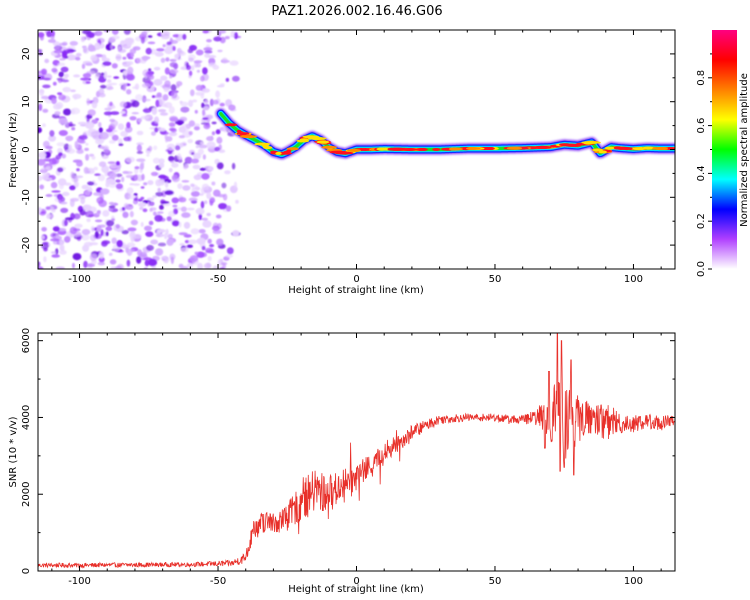  Describe the element at coordinates (701, 173) in the screenshot. I see `colorbar-tick-label: 0.4` at that location.